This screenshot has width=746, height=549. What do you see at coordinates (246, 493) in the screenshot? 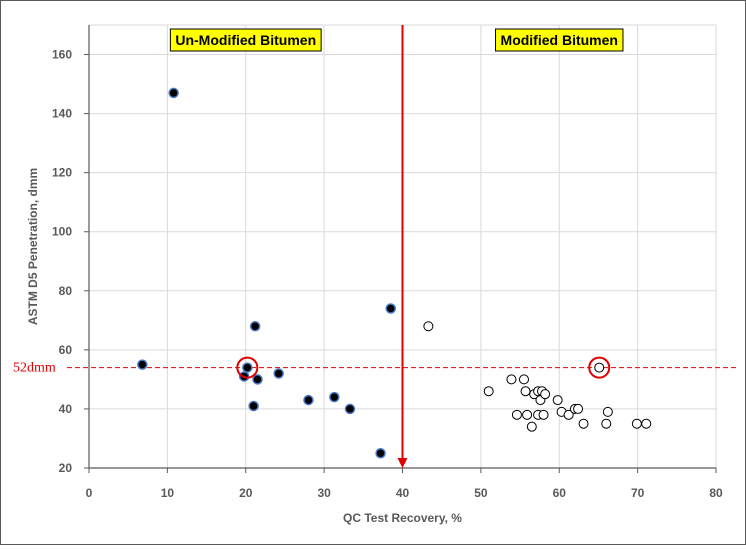
I see `x-tick-label: 20` at bounding box center [246, 493].